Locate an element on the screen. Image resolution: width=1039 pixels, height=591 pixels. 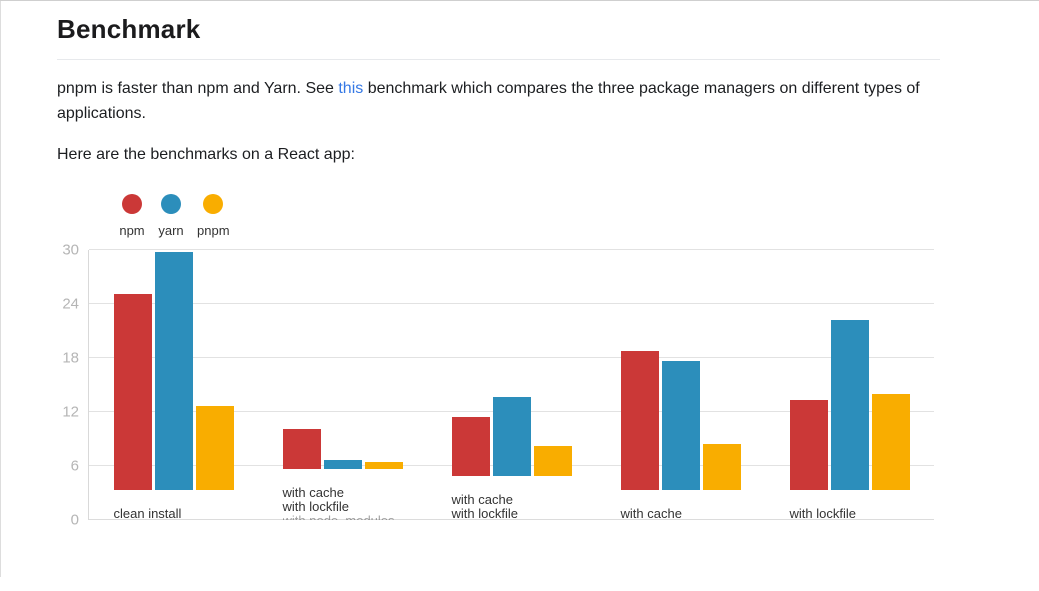
category-label: with cache with lockfile is located at coordinates (512, 506).